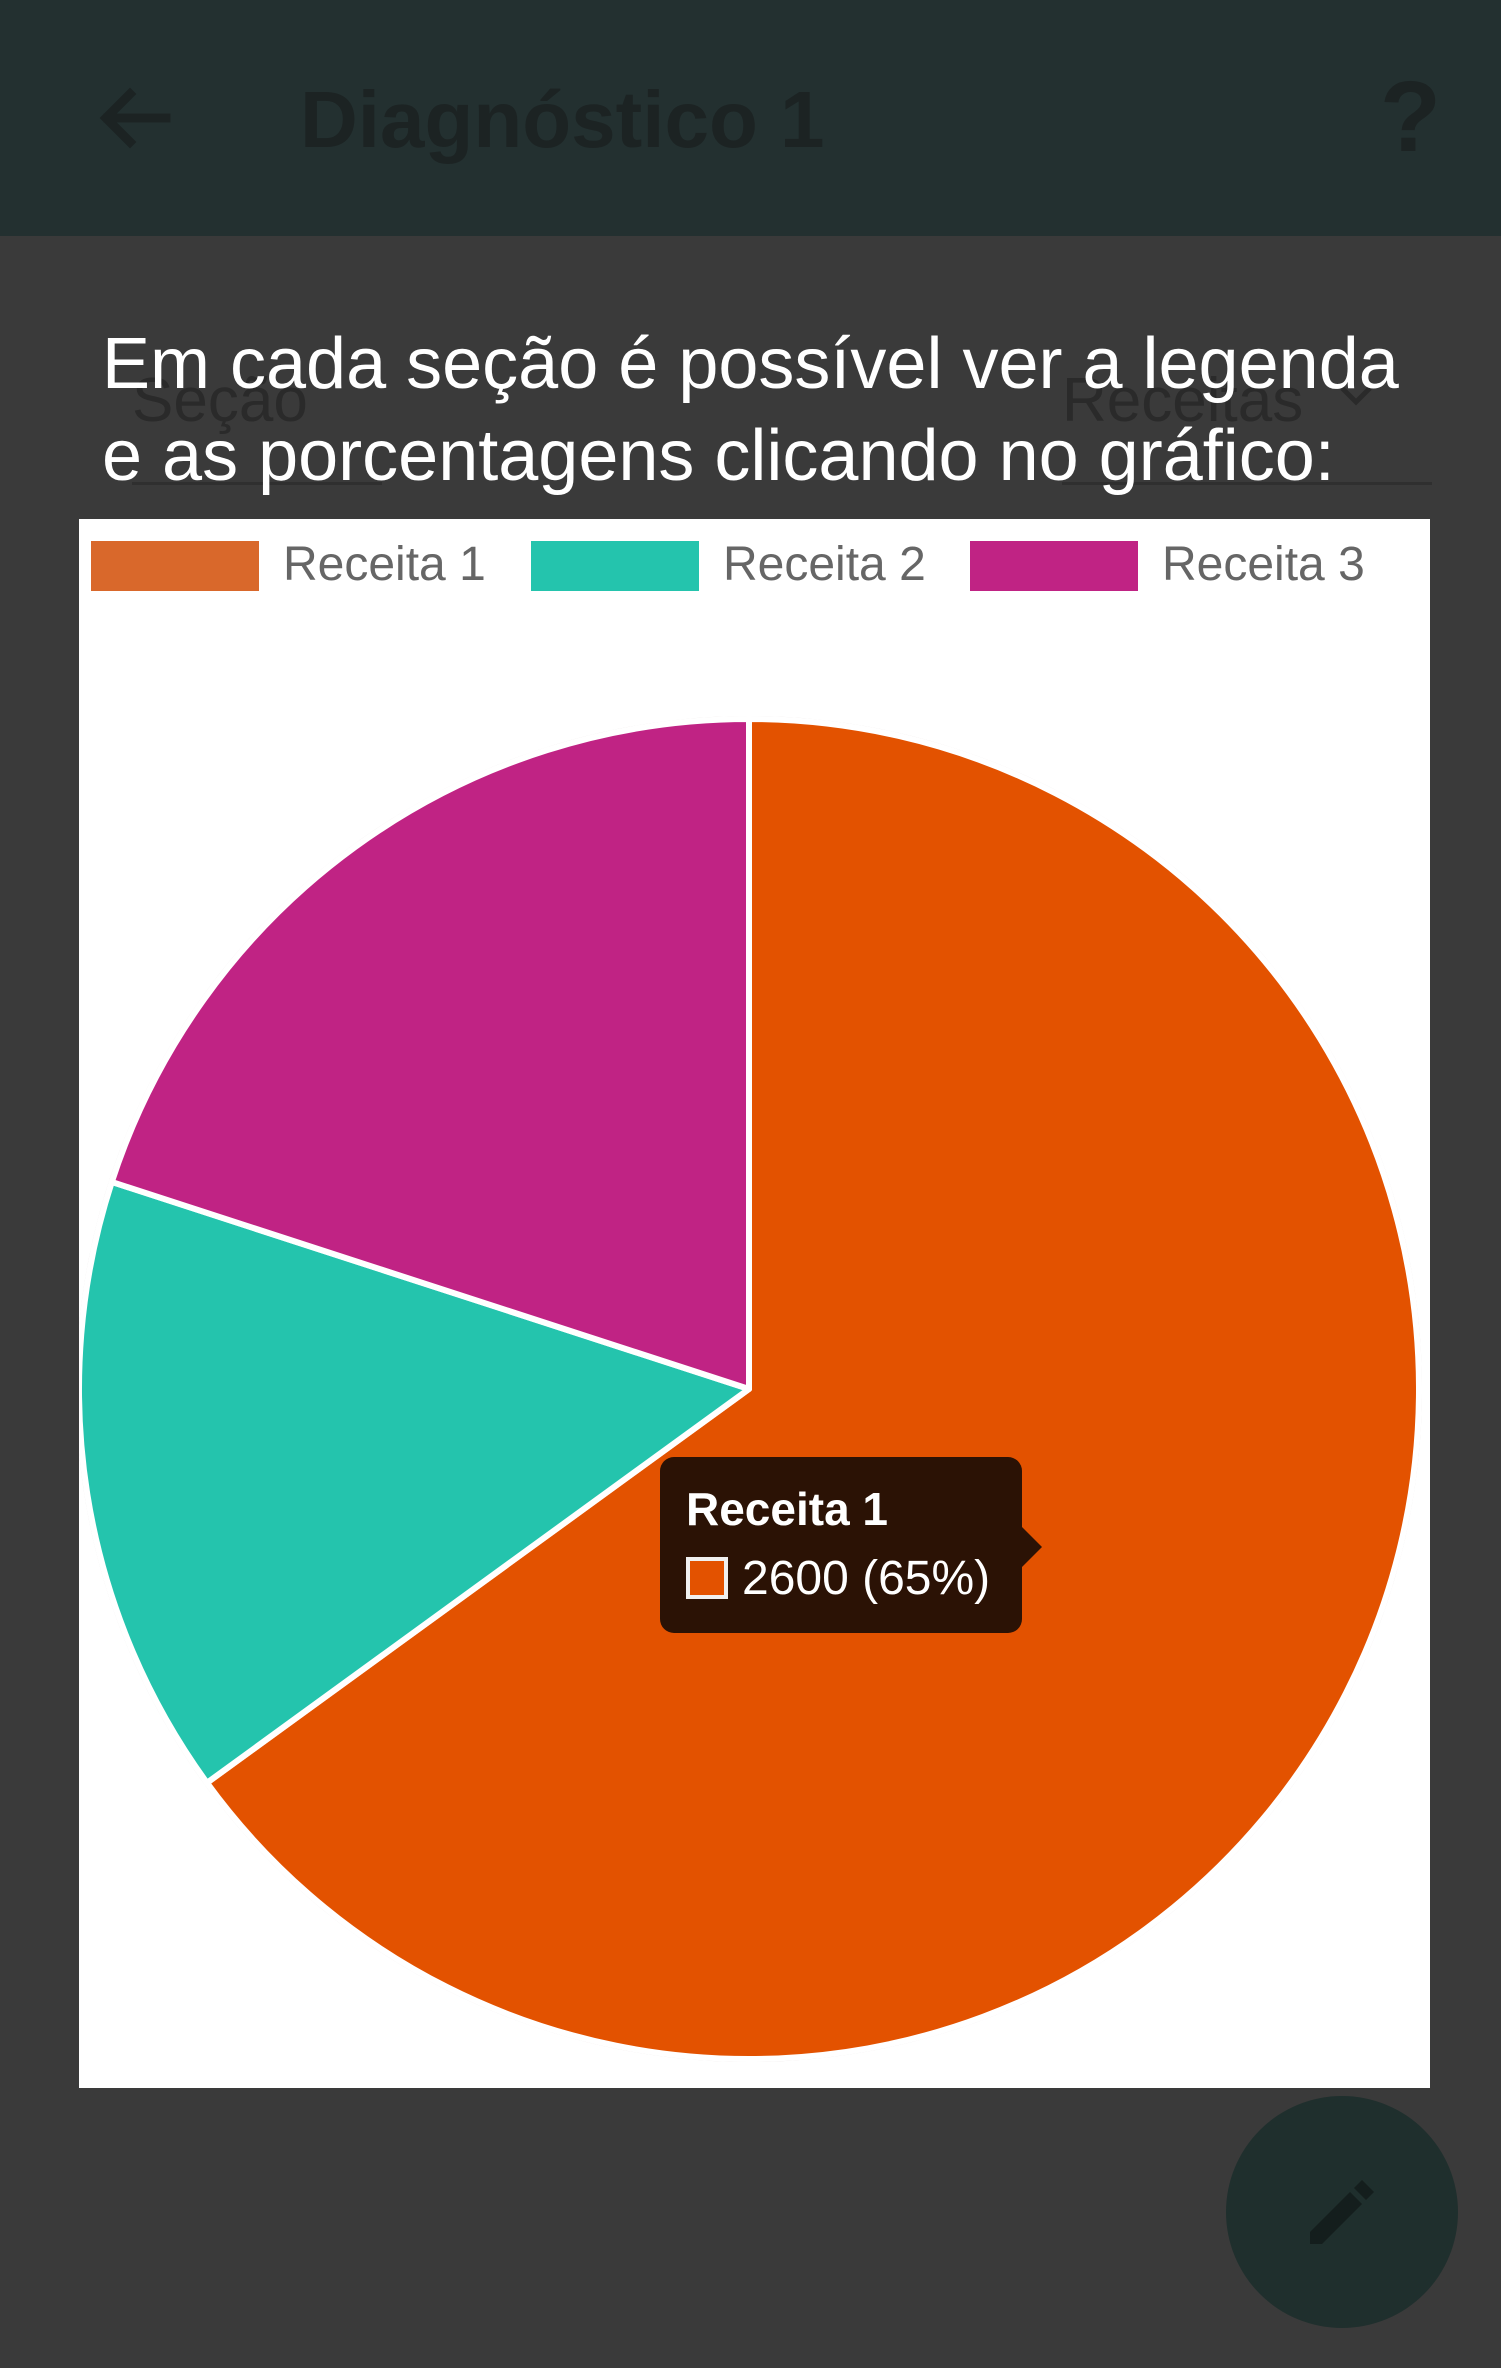 This screenshot has width=1501, height=2368. Describe the element at coordinates (1263, 564) in the screenshot. I see `legend-label: Receita 3` at that location.